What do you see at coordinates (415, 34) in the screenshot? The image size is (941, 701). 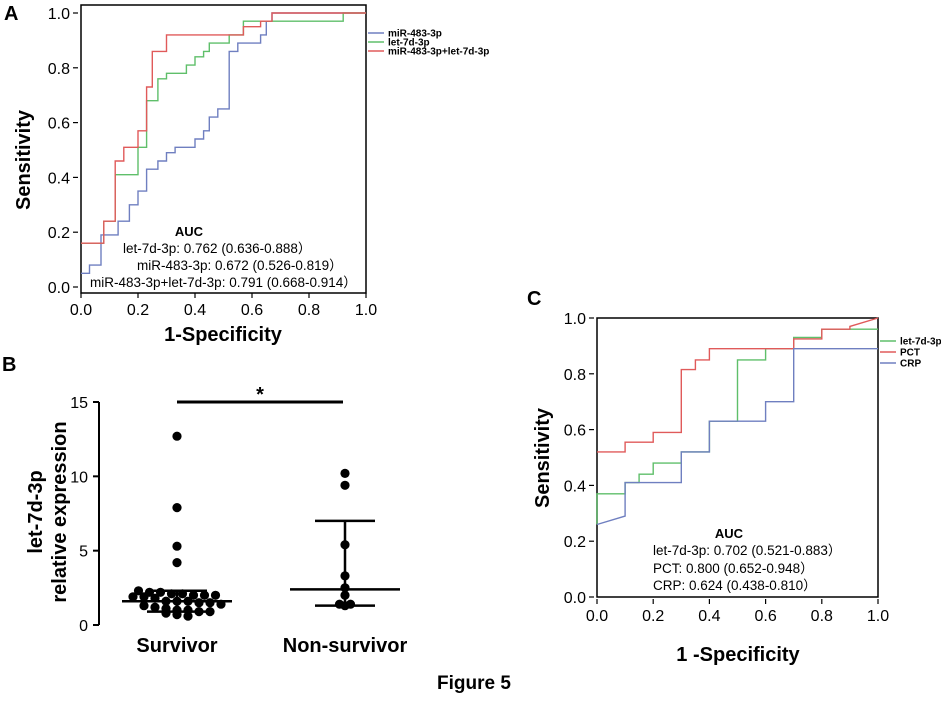 I see `legend-label: miR-483-3p` at bounding box center [415, 34].